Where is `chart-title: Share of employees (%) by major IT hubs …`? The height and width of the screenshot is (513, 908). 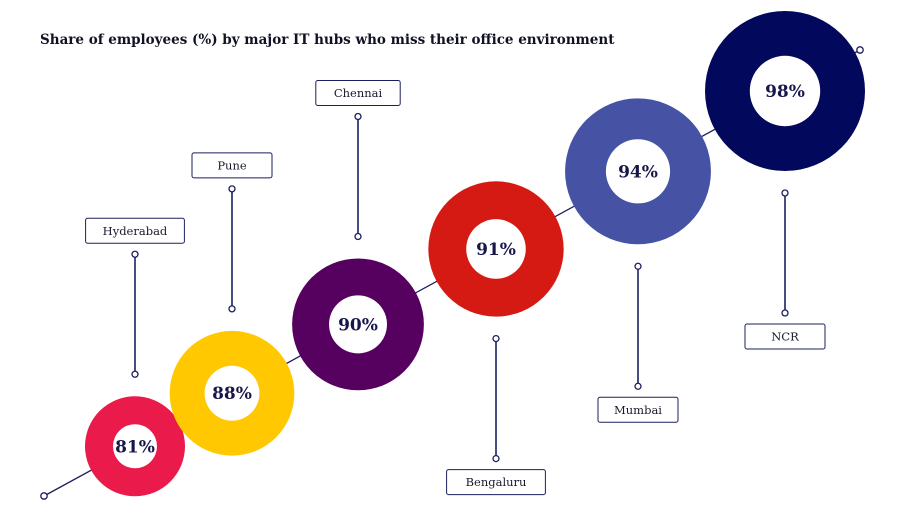
chart-title: Share of employees (%) by major IT hubs … is located at coordinates (327, 40).